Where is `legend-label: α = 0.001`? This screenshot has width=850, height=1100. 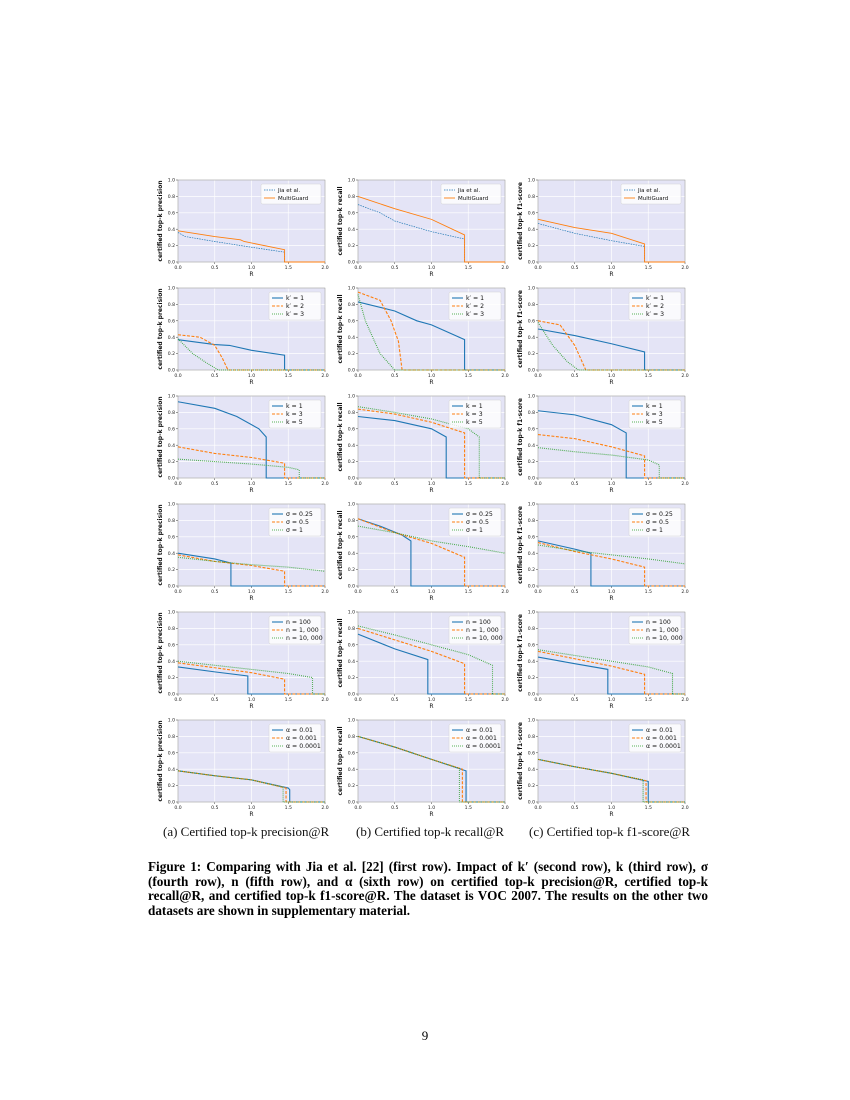 legend-label: α = 0.001 is located at coordinates (481, 738).